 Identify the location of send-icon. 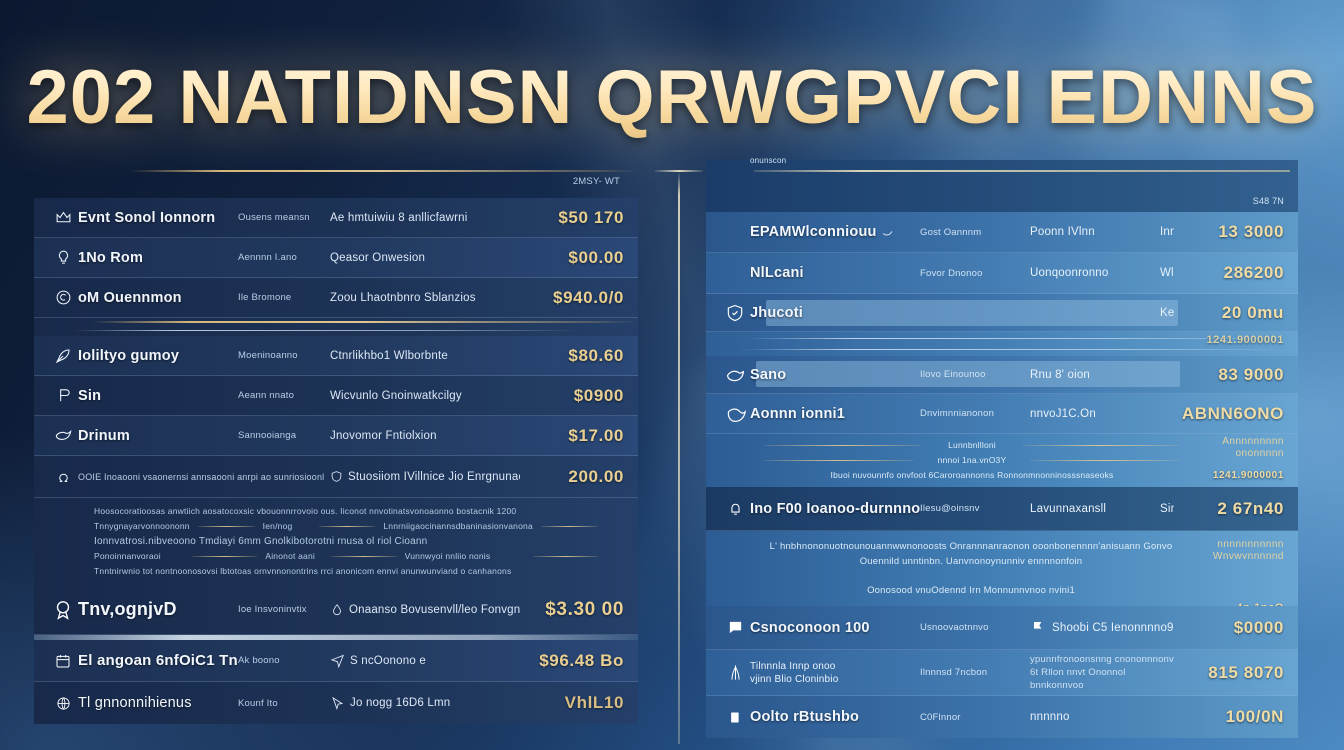
(337, 660).